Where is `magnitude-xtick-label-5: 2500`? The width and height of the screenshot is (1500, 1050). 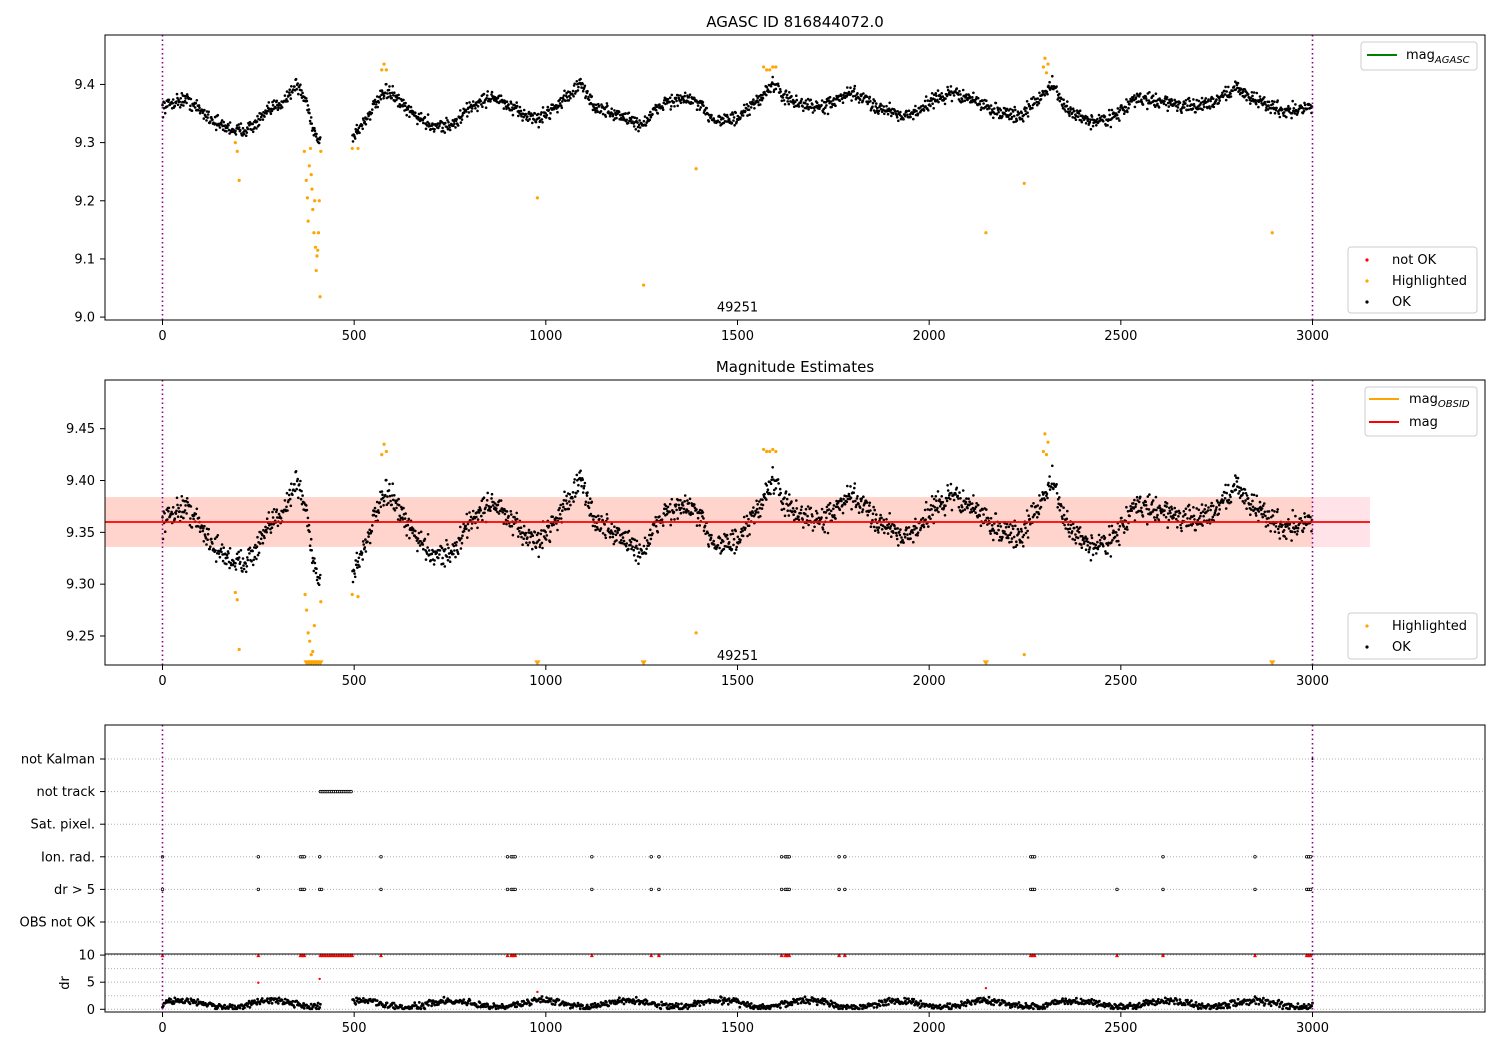
magnitude-xtick-label-5: 2500 is located at coordinates (1120, 681).